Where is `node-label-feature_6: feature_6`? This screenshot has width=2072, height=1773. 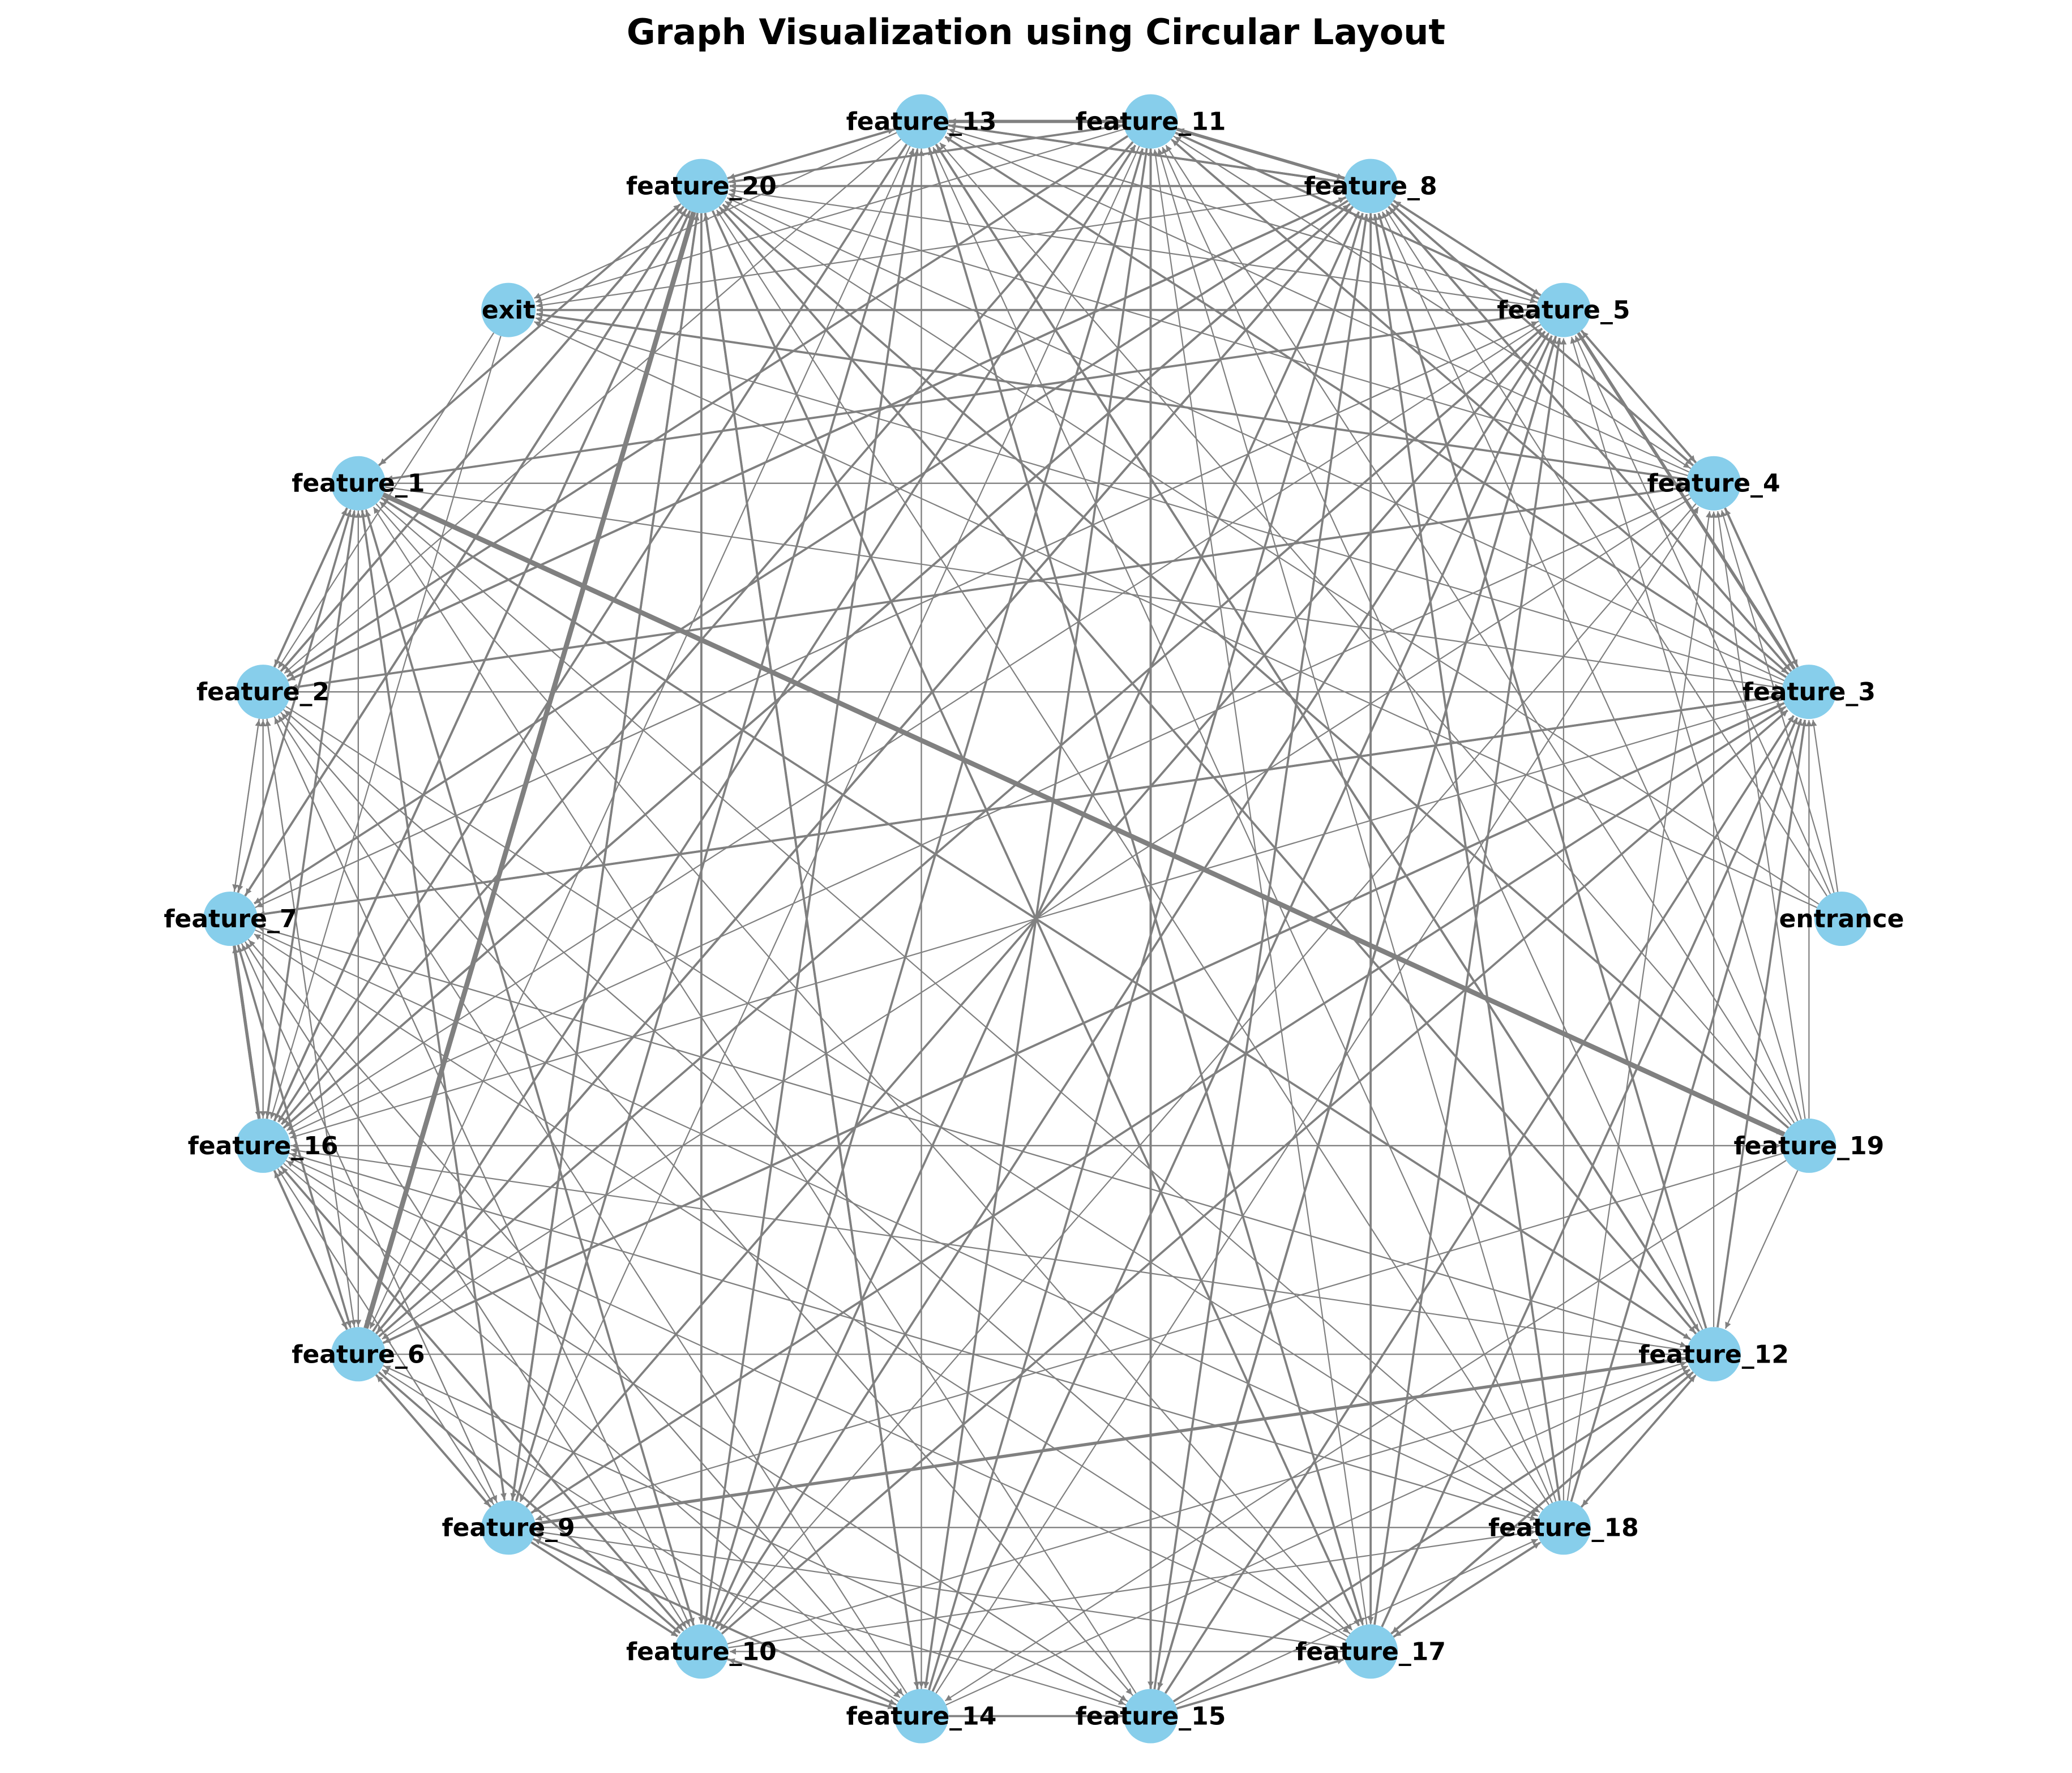 node-label-feature_6: feature_6 is located at coordinates (358, 1354).